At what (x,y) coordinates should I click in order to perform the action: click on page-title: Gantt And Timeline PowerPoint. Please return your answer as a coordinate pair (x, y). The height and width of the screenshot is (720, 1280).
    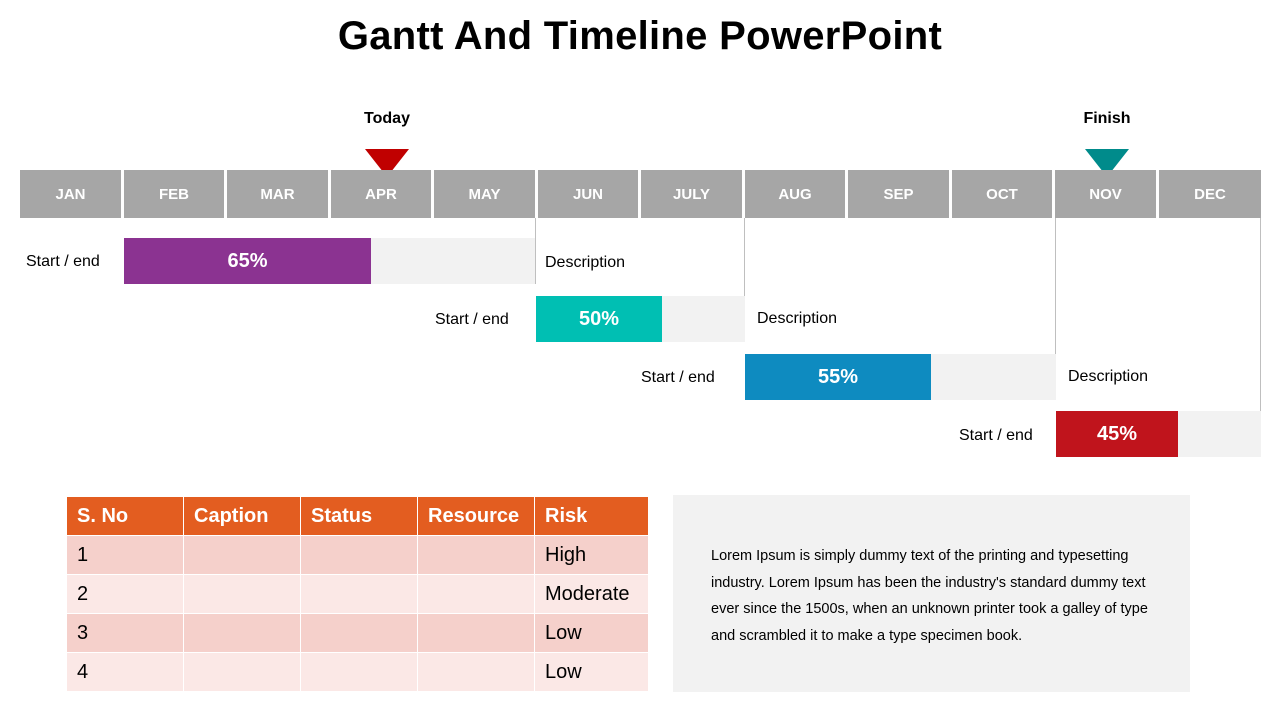
    Looking at the image, I should click on (640, 36).